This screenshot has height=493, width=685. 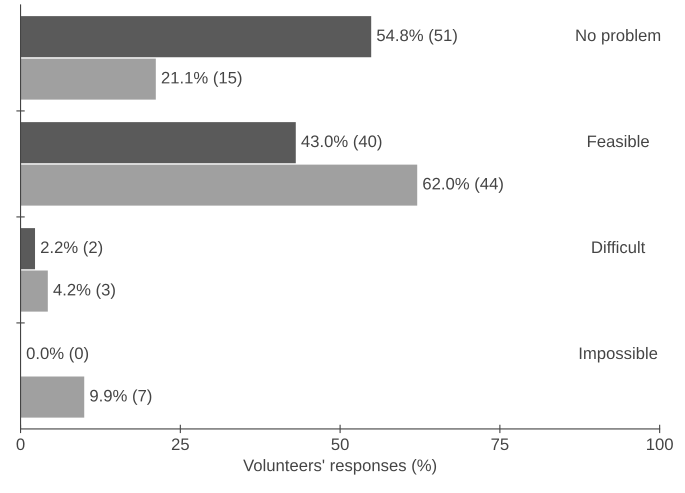 What do you see at coordinates (121, 397) in the screenshot?
I see `data-label: 9.9% (7)` at bounding box center [121, 397].